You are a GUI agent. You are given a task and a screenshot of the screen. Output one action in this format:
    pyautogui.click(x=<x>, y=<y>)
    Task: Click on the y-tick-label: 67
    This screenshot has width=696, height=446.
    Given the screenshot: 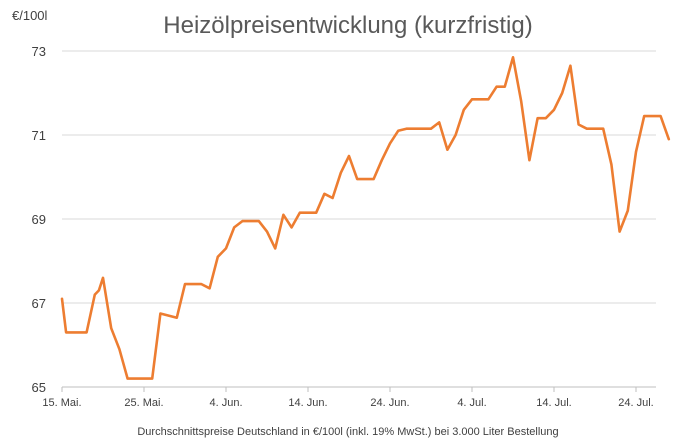 What is the action you would take?
    pyautogui.click(x=39, y=303)
    